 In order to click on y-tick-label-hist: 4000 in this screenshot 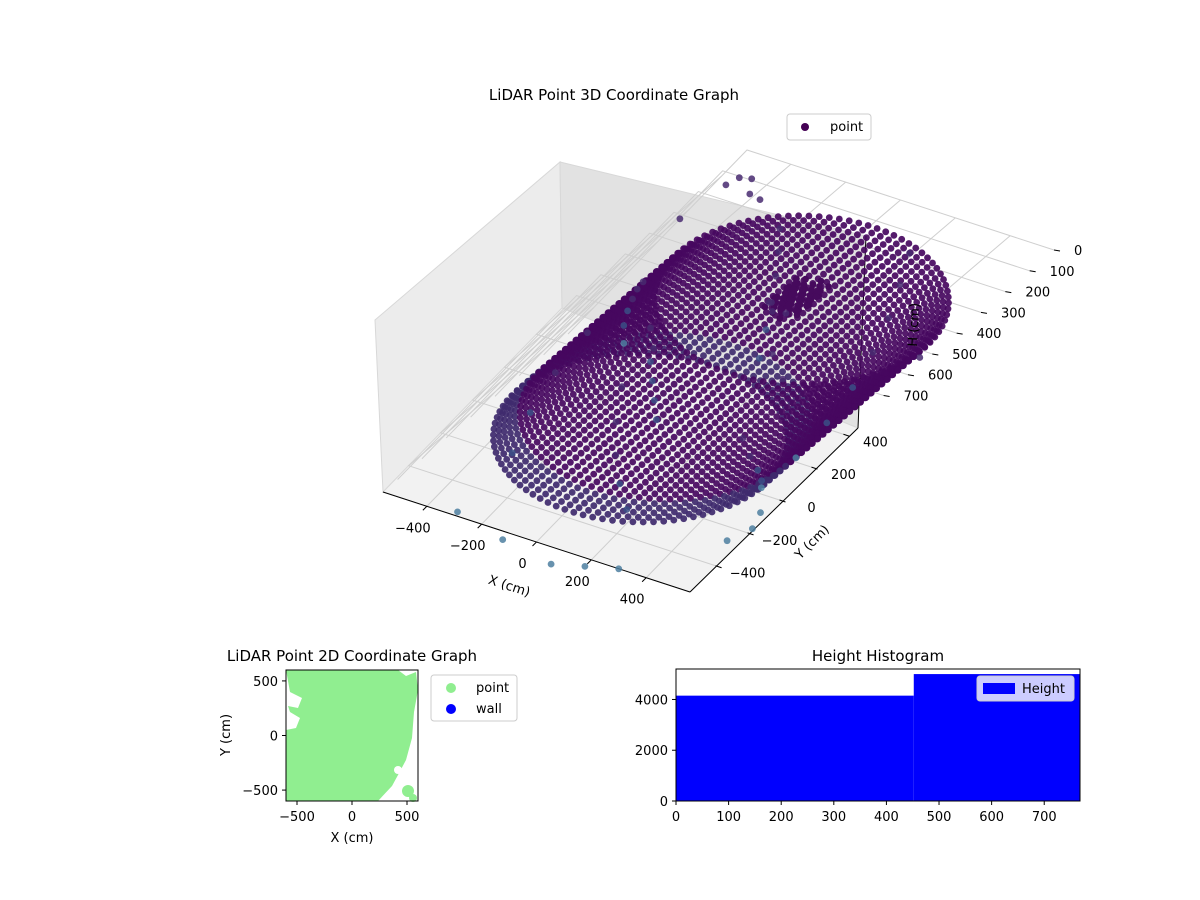, I will do `click(651, 700)`.